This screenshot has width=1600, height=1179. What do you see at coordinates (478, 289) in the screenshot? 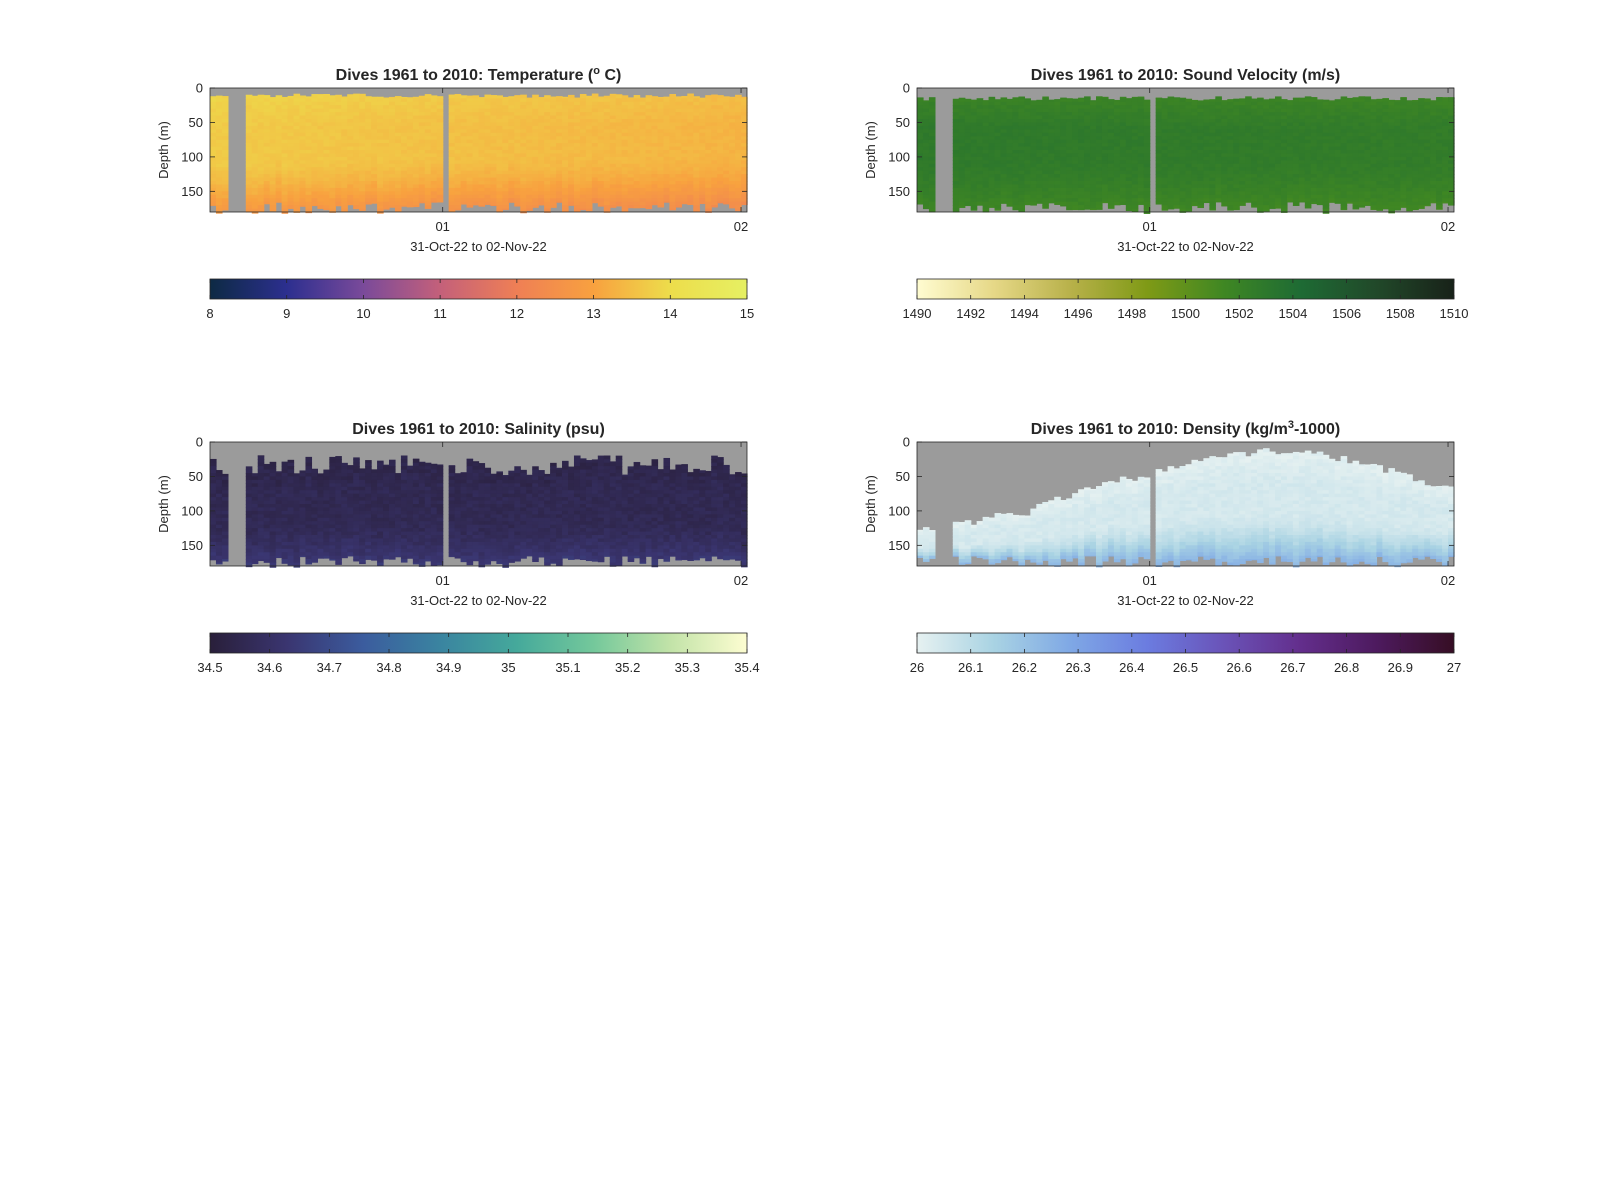
I see `colorbar-gradient` at bounding box center [478, 289].